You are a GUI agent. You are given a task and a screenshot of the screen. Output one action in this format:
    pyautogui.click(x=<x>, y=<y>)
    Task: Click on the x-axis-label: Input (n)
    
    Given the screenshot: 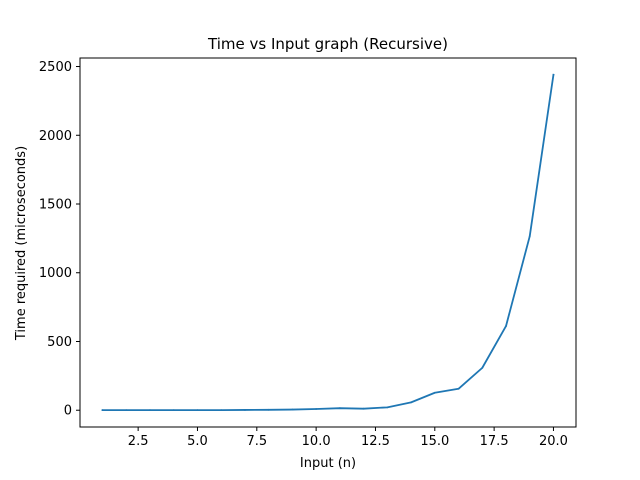 What is the action you would take?
    pyautogui.click(x=328, y=463)
    